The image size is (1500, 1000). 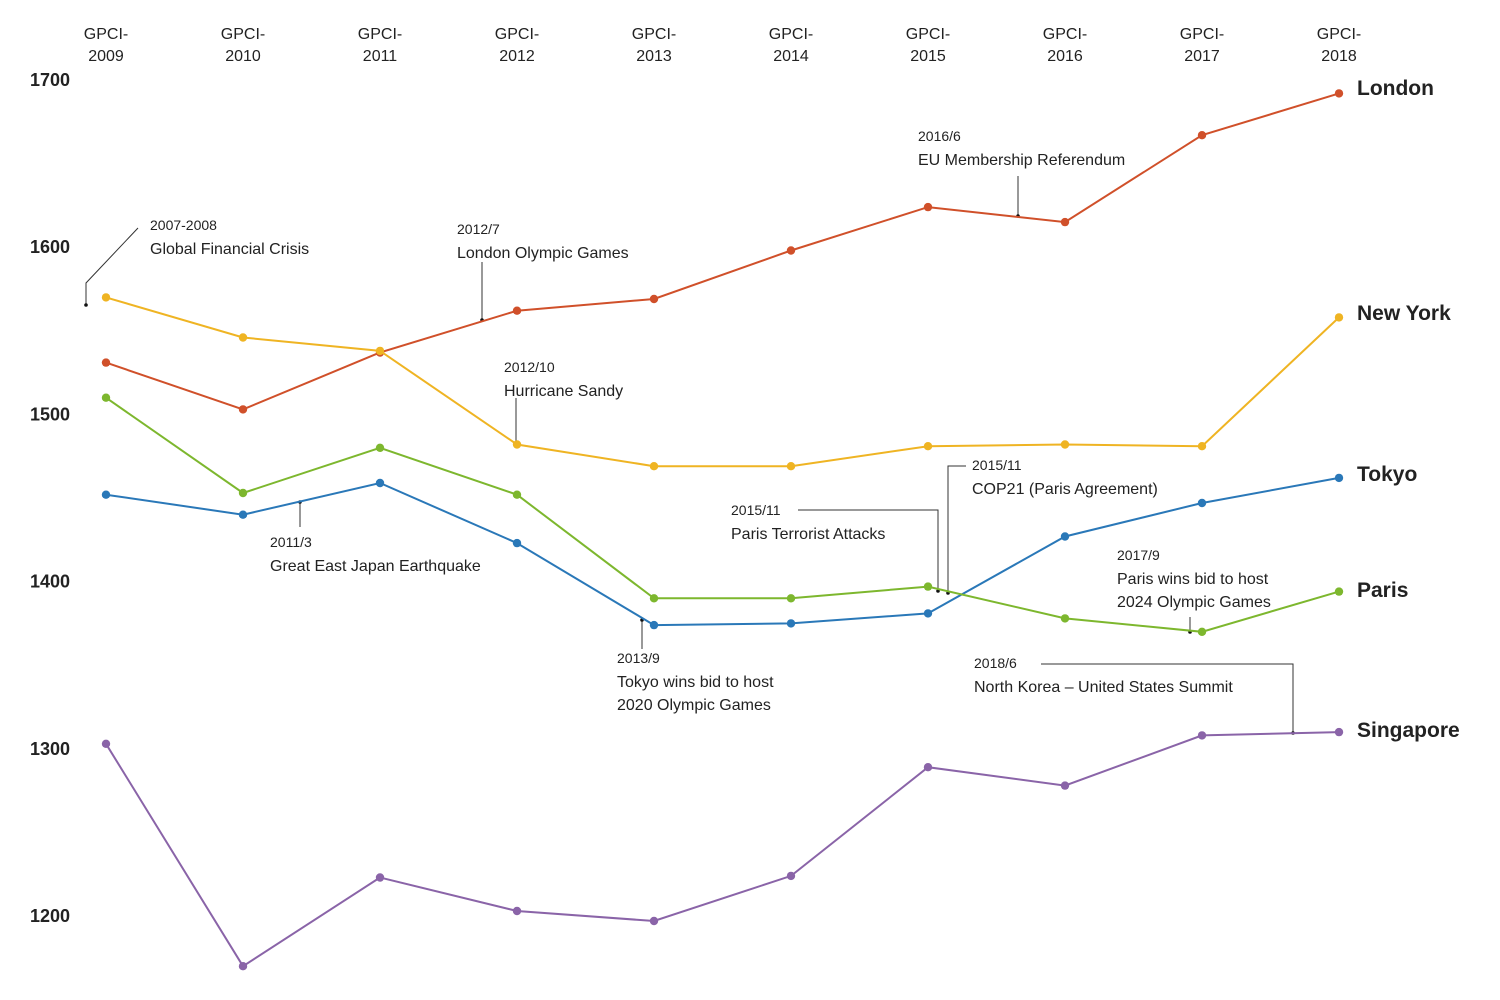 What do you see at coordinates (50, 916) in the screenshot?
I see `y-tick-label: 1200` at bounding box center [50, 916].